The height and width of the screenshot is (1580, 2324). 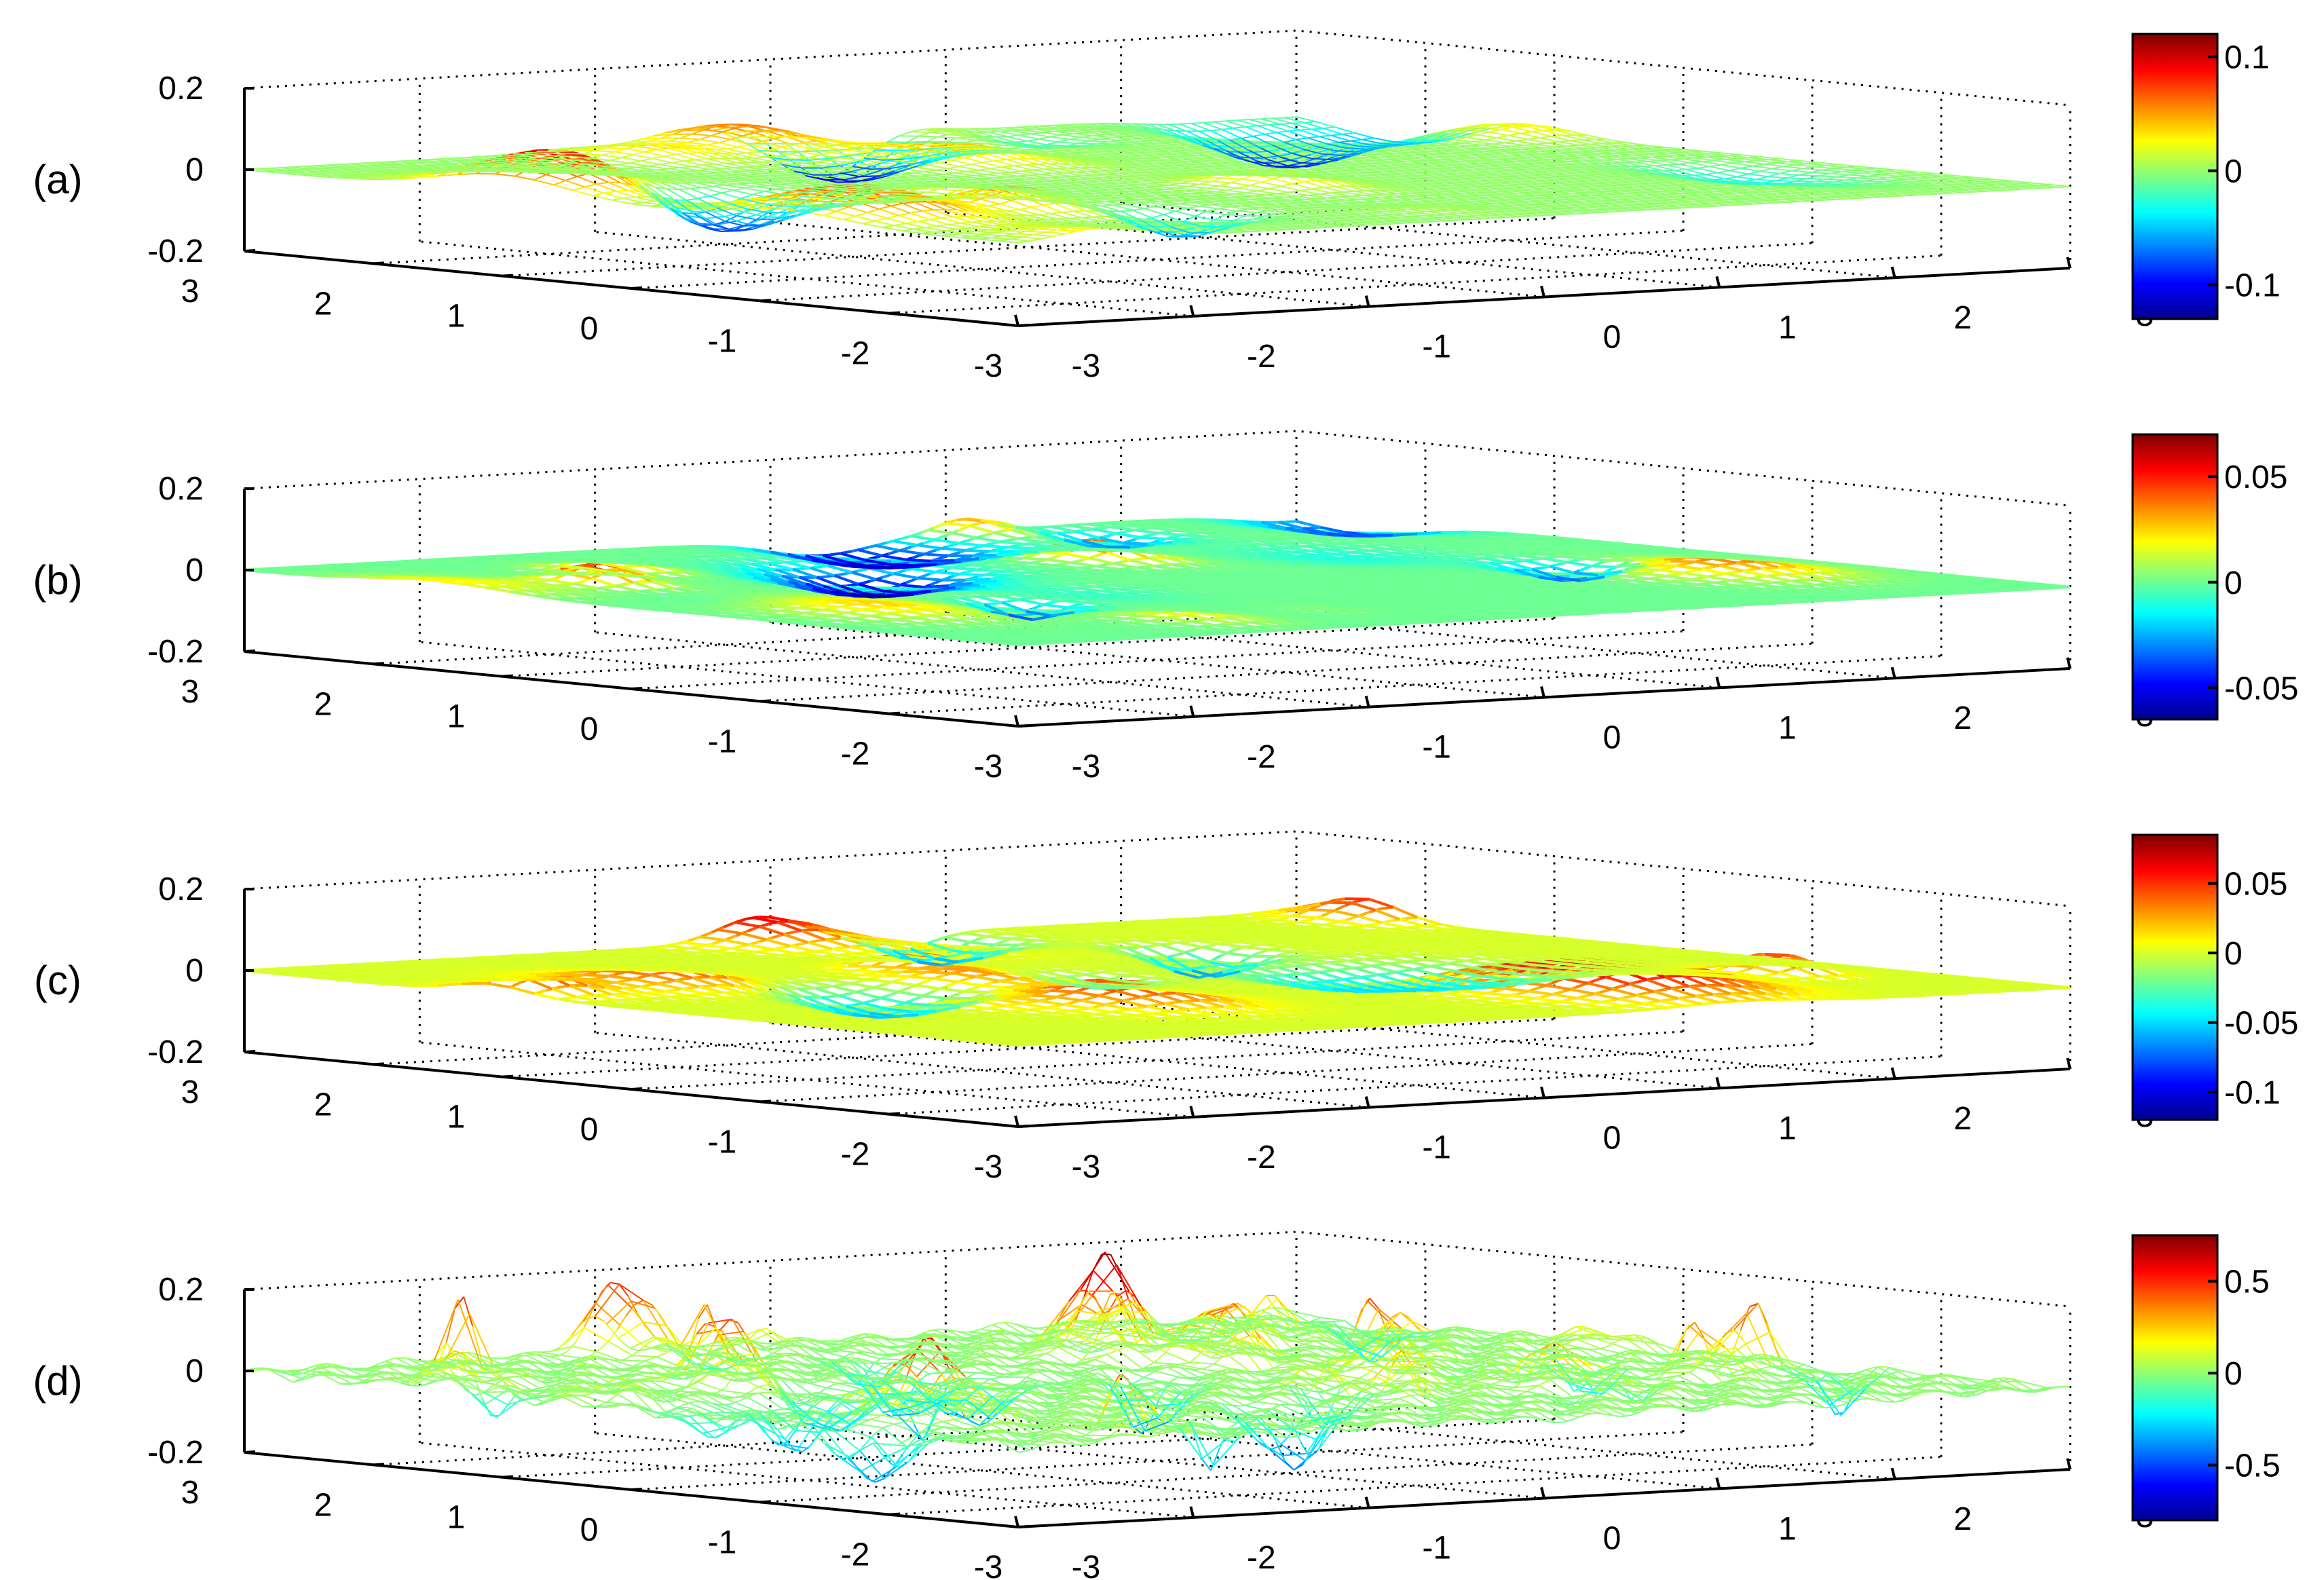 I want to click on colorbar-tick-label: 0.1, so click(x=2247, y=58).